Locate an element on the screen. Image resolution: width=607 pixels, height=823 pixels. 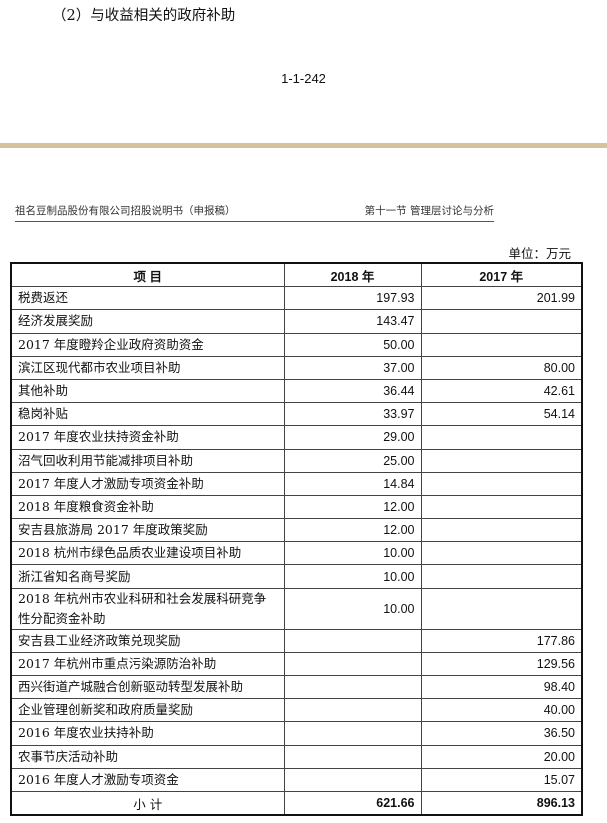
table-row: 企业管理创新奖和政府质量奖励 40.00 is located at coordinates (296, 710).